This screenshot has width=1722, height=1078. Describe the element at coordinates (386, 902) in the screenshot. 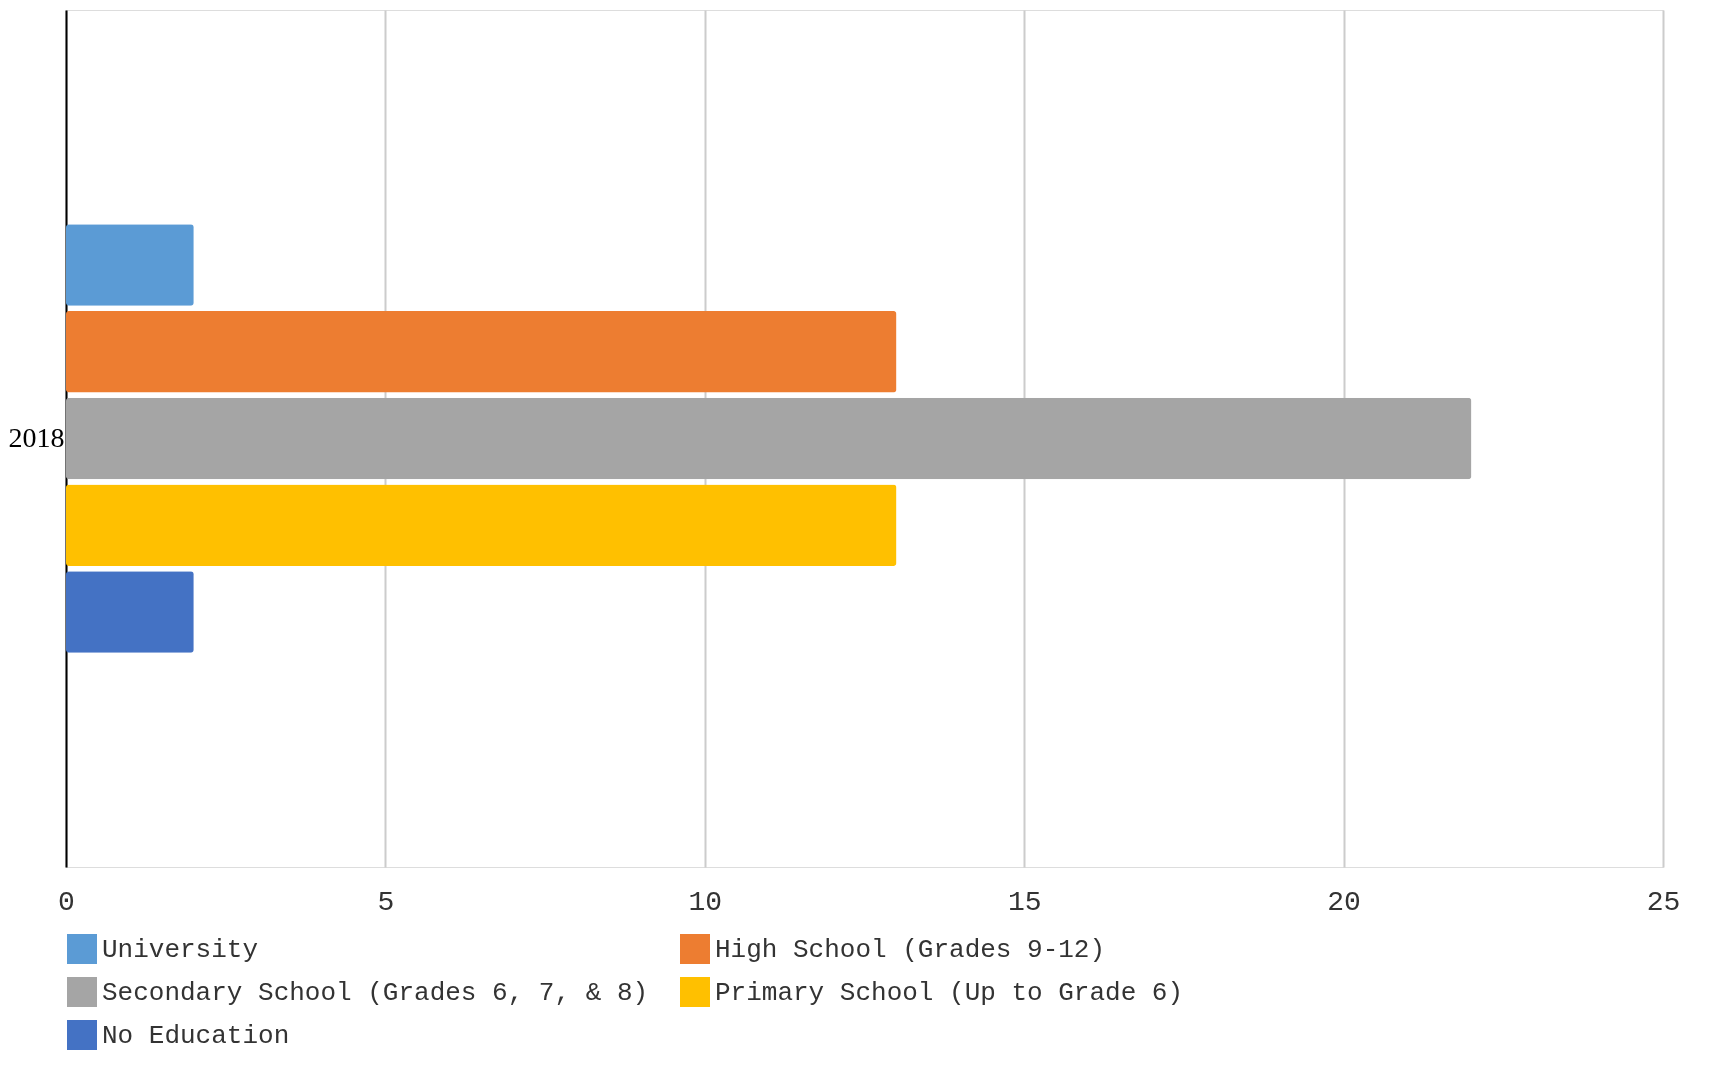

I see `x-tick-label: 5` at that location.